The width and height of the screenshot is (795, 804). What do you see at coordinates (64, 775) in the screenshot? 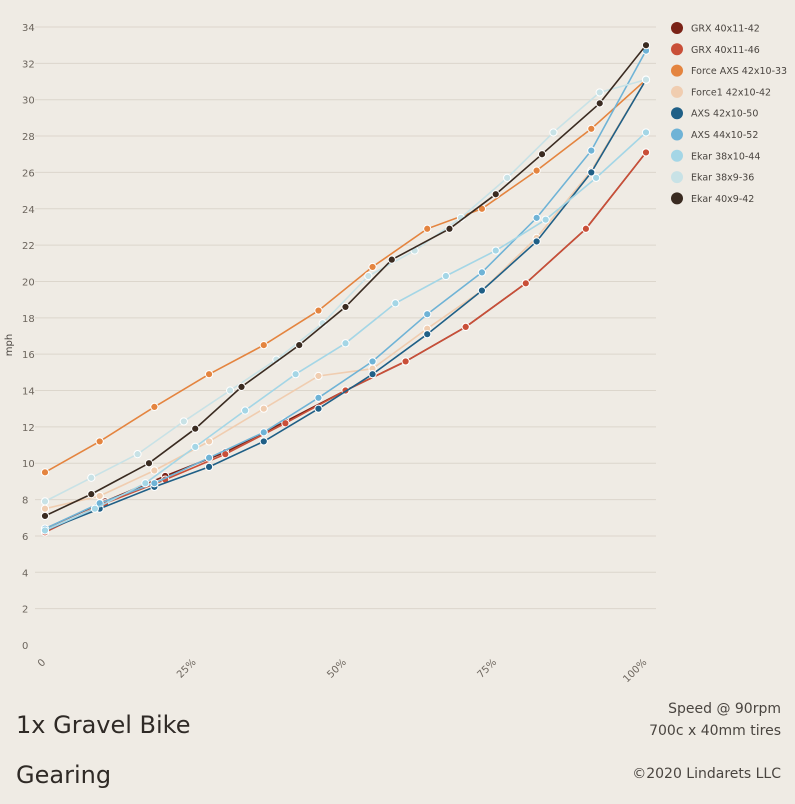
I see `chart-title-line-2: Gearing` at bounding box center [64, 775].